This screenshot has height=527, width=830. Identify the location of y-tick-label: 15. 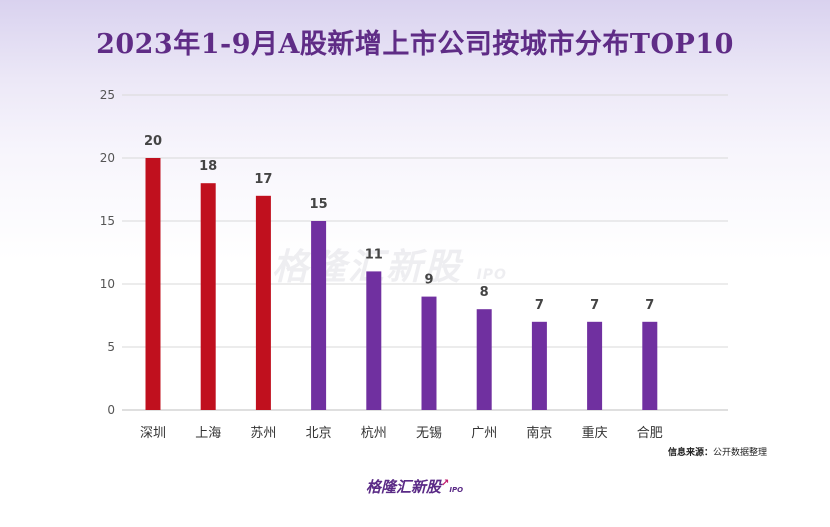
(107, 221).